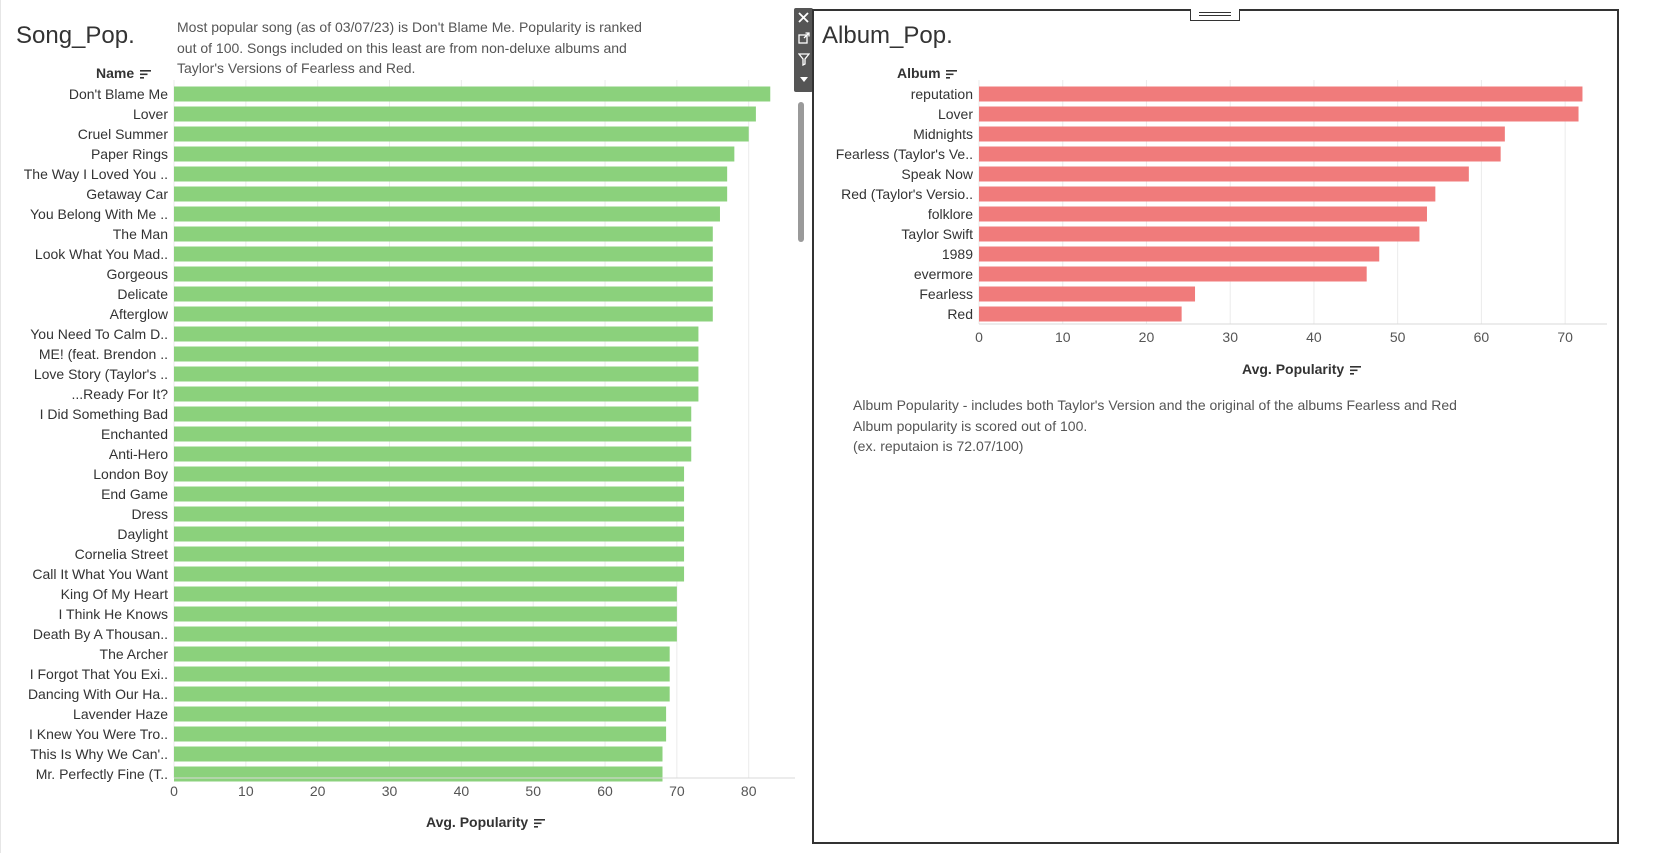 The width and height of the screenshot is (1657, 853). What do you see at coordinates (1240, 154) in the screenshot?
I see `bar: Fearless (Taylor's Ve..: 62.3` at bounding box center [1240, 154].